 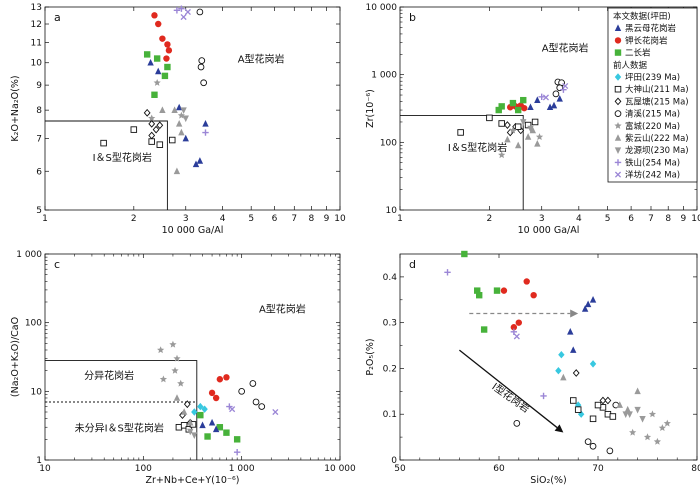 What do you see at coordinates (630, 65) in the screenshot?
I see `legend-group-label: 前人数据` at bounding box center [630, 65].